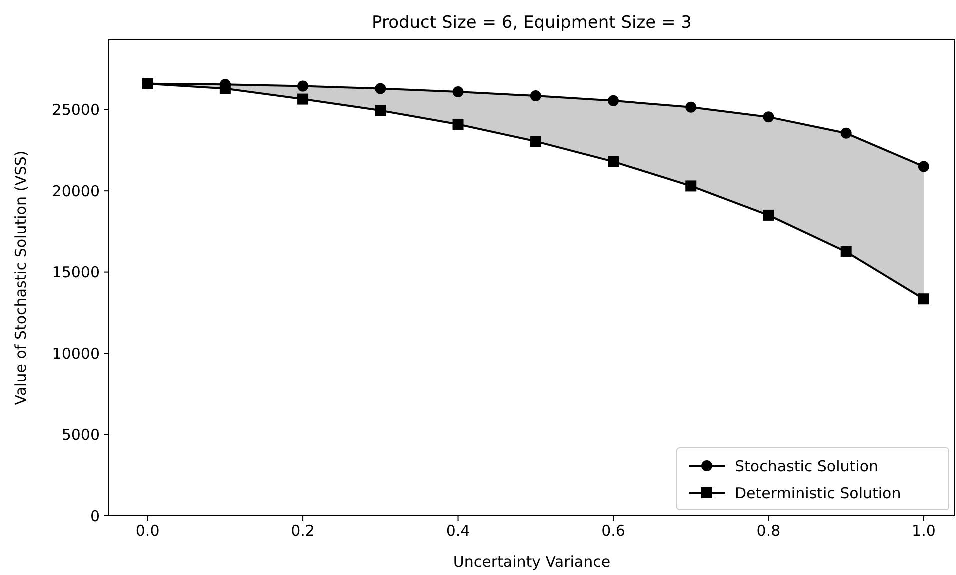  What do you see at coordinates (818, 493) in the screenshot?
I see `legend-label: Deterministic Solution` at bounding box center [818, 493].